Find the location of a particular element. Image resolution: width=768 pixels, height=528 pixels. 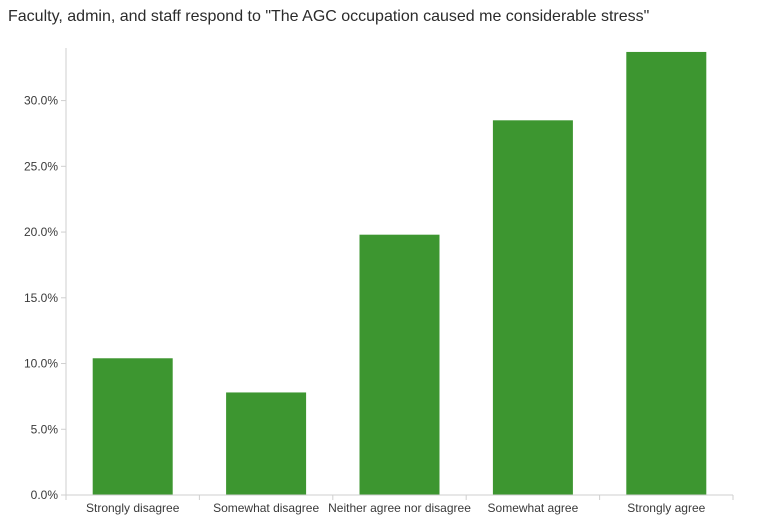

x-tick-label: Neither agree nor disagree is located at coordinates (399, 508).